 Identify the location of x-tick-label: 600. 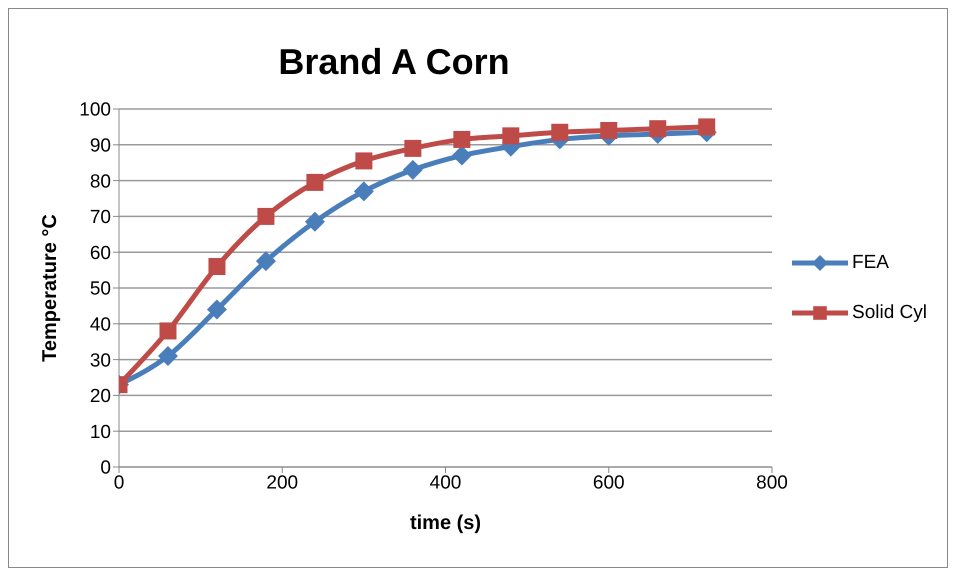
(608, 483).